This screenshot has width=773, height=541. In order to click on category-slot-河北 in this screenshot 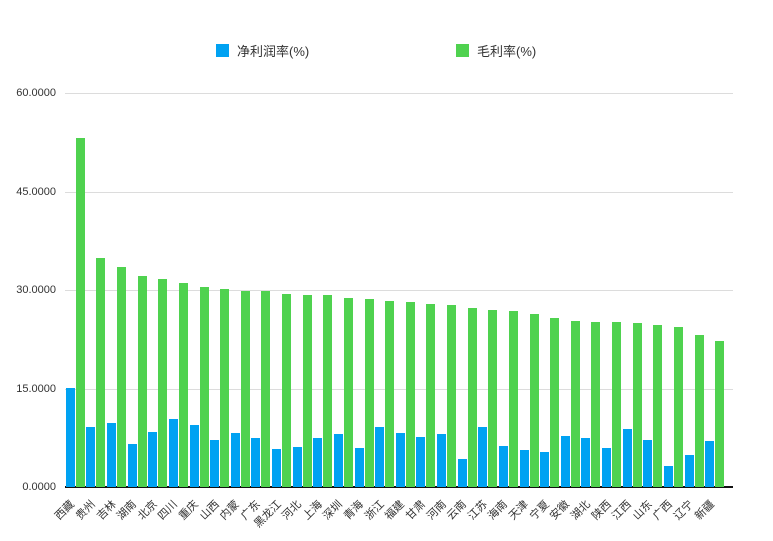, I will do `click(302, 290)`.